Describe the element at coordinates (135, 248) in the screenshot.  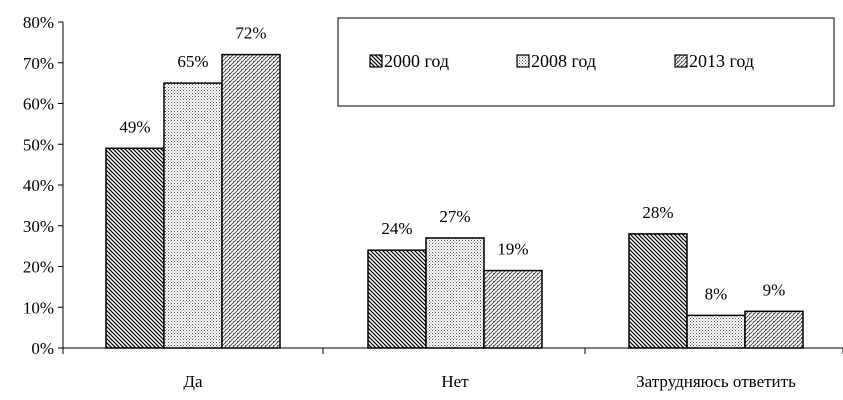
I see `bar-2000-год-0` at that location.